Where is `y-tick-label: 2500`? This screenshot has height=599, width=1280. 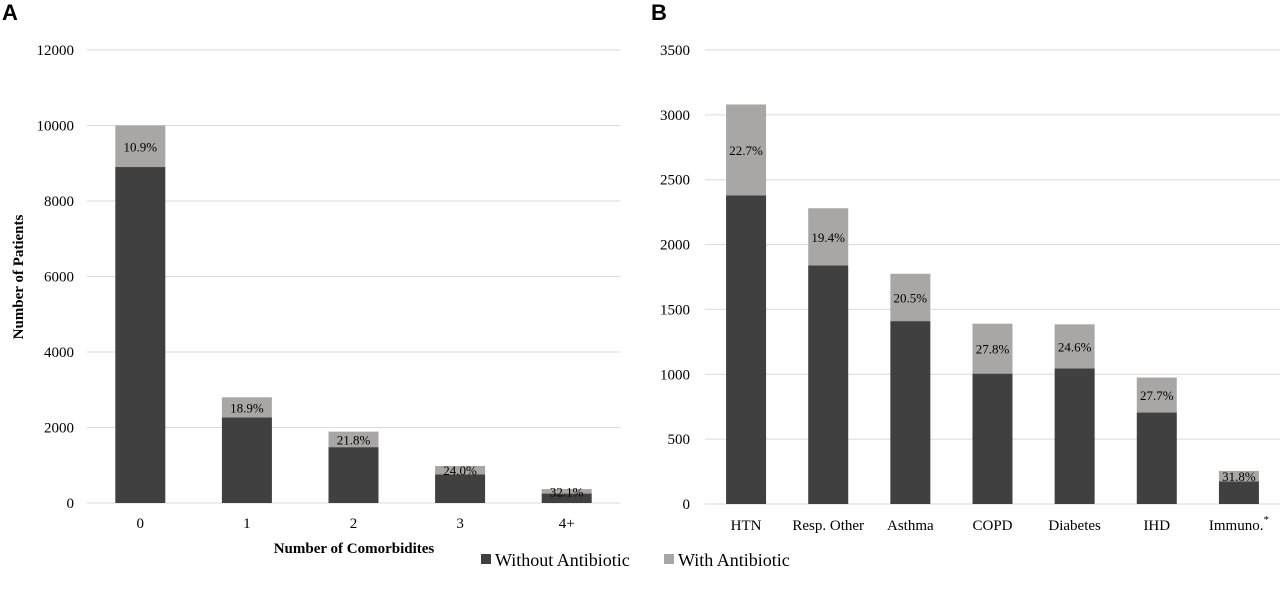 y-tick-label: 2500 is located at coordinates (675, 181).